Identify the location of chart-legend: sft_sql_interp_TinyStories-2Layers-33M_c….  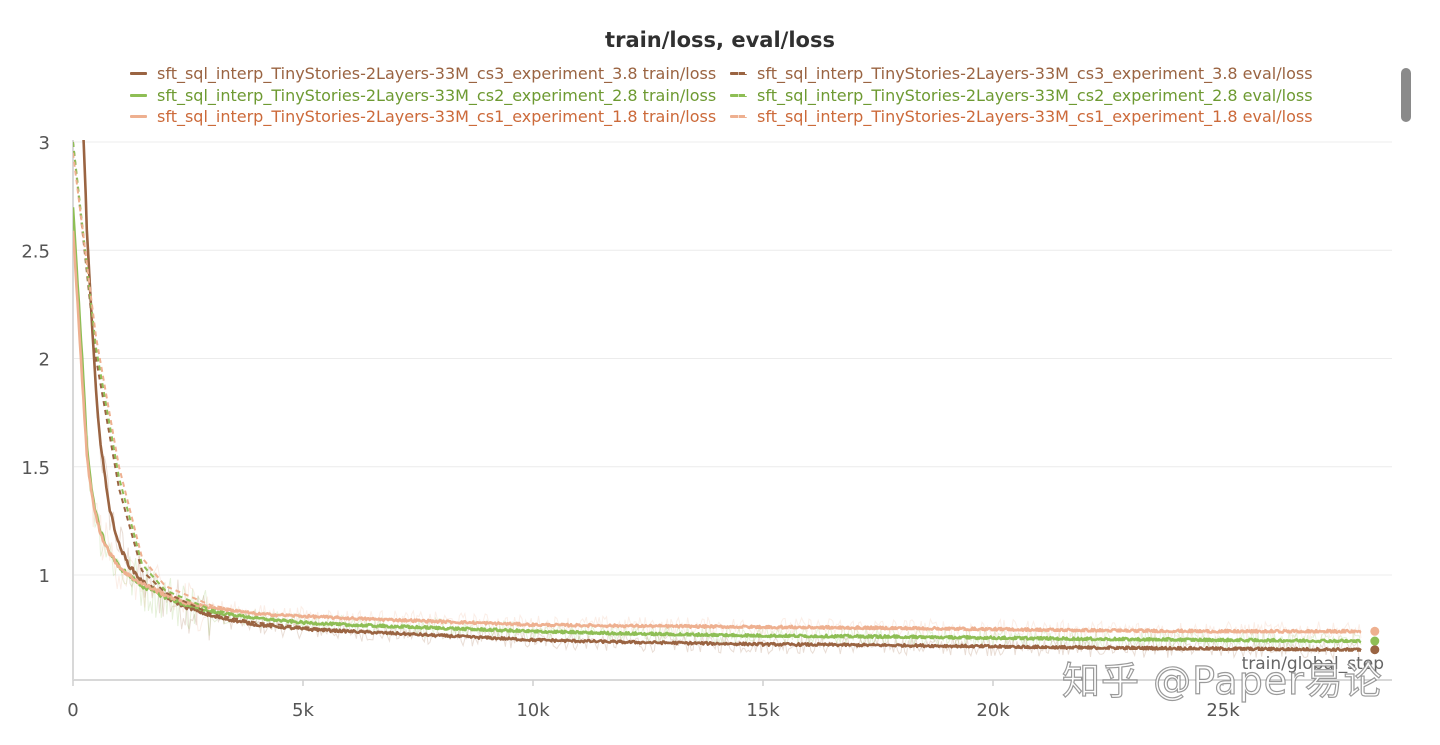
(745, 95).